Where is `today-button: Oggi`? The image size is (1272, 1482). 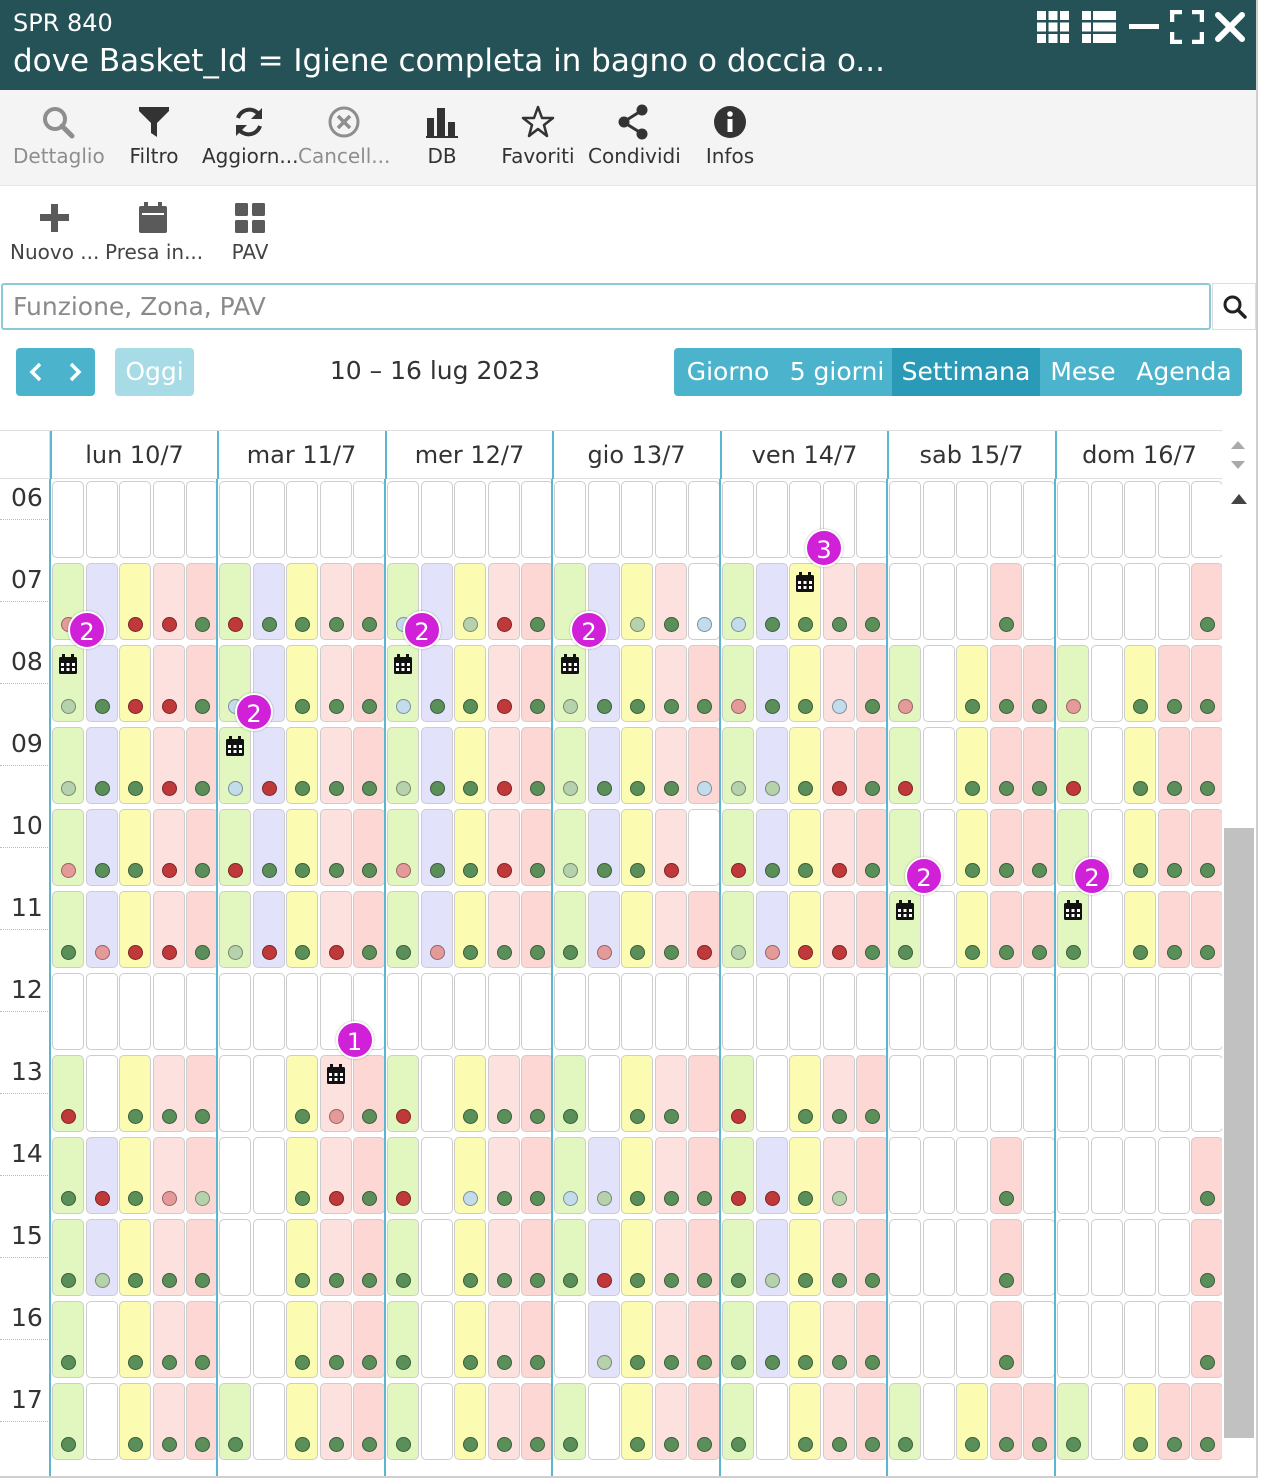
today-button: Oggi is located at coordinates (154, 372).